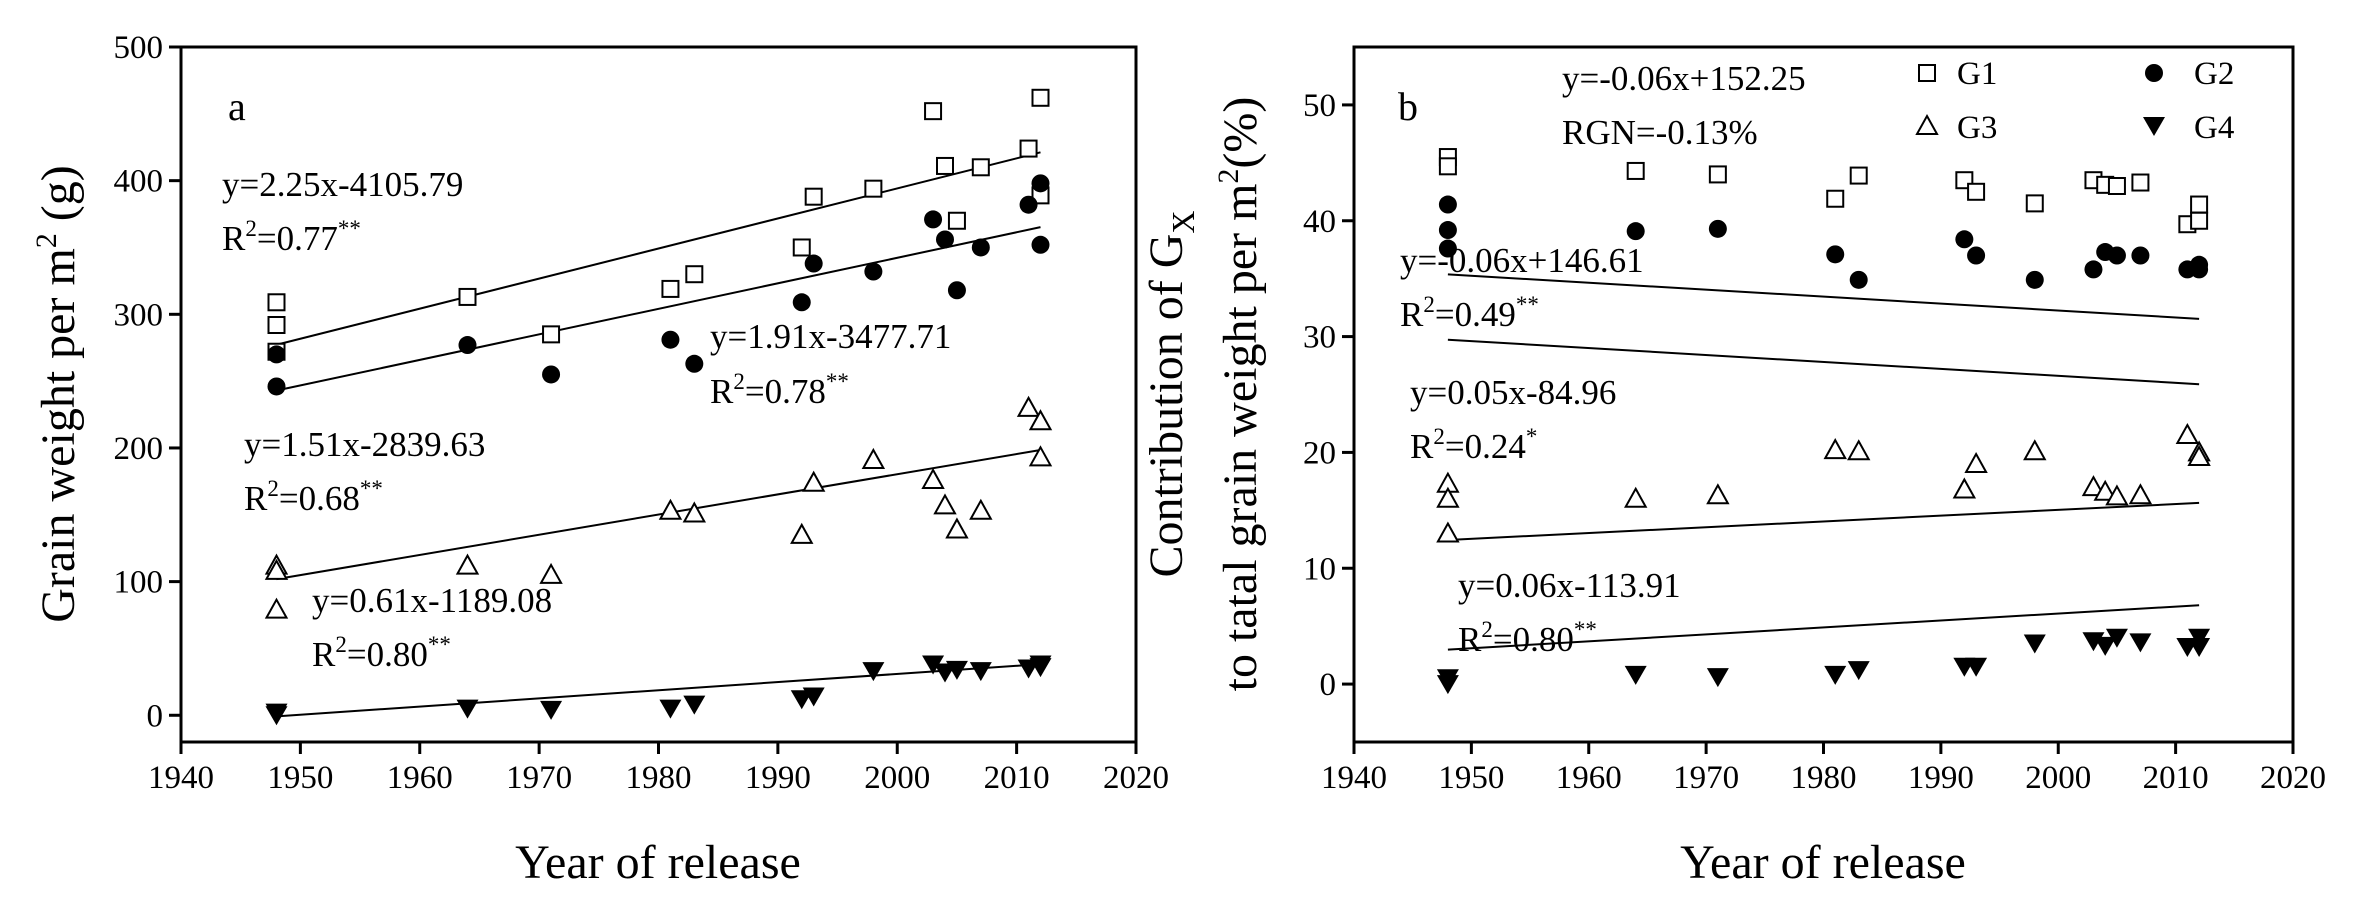 Image resolution: width=2363 pixels, height=903 pixels. What do you see at coordinates (1017, 778) in the screenshot?
I see `x-tick-label: 2010` at bounding box center [1017, 778].